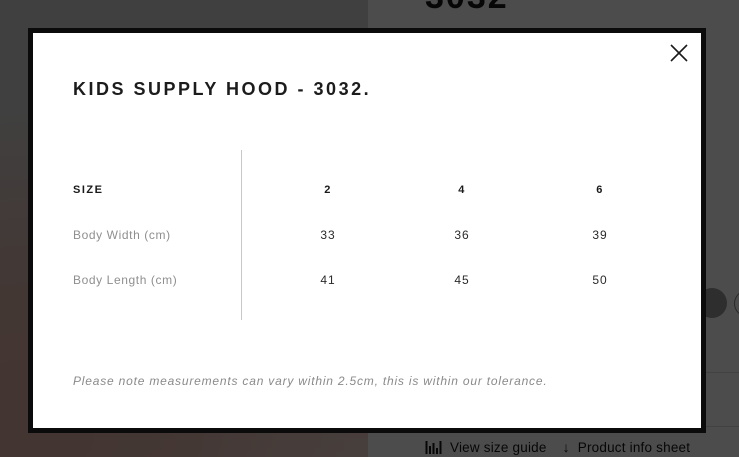 The height and width of the screenshot is (457, 739). What do you see at coordinates (600, 234) in the screenshot?
I see `body-width-size-6: 39` at bounding box center [600, 234].